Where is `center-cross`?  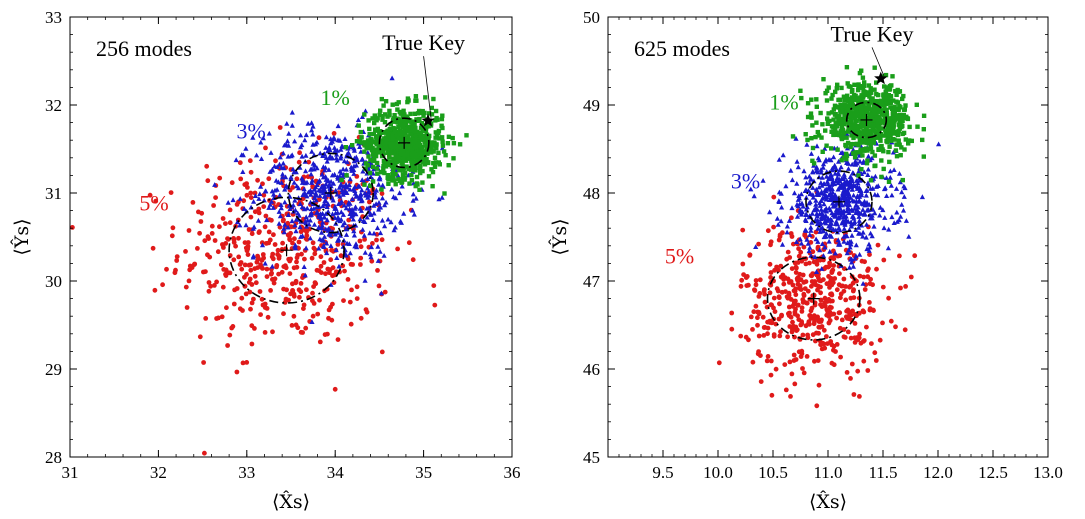
center-cross is located at coordinates (286, 250).